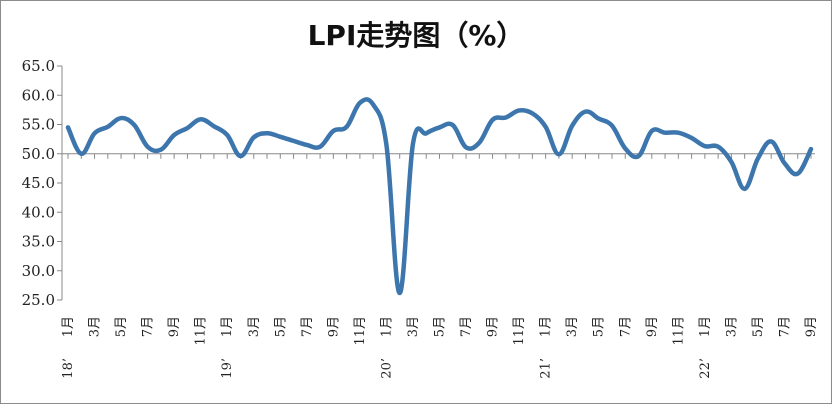 This screenshot has width=832, height=404. I want to click on x-year-label: 18’, so click(68, 368).